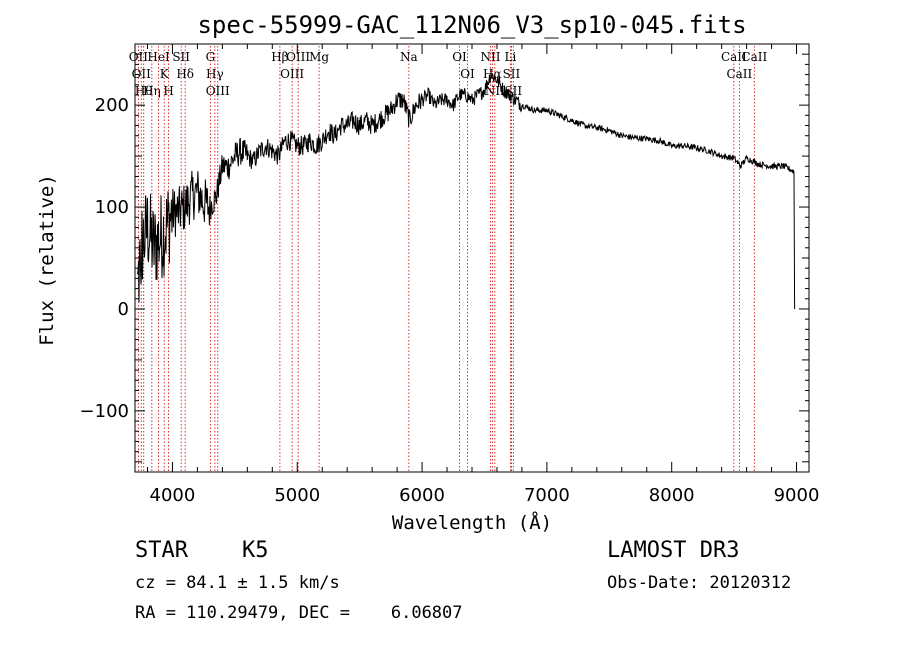 The height and width of the screenshot is (649, 900). What do you see at coordinates (699, 583) in the screenshot?
I see `obs-date: Obs-Date: 20120312` at bounding box center [699, 583].